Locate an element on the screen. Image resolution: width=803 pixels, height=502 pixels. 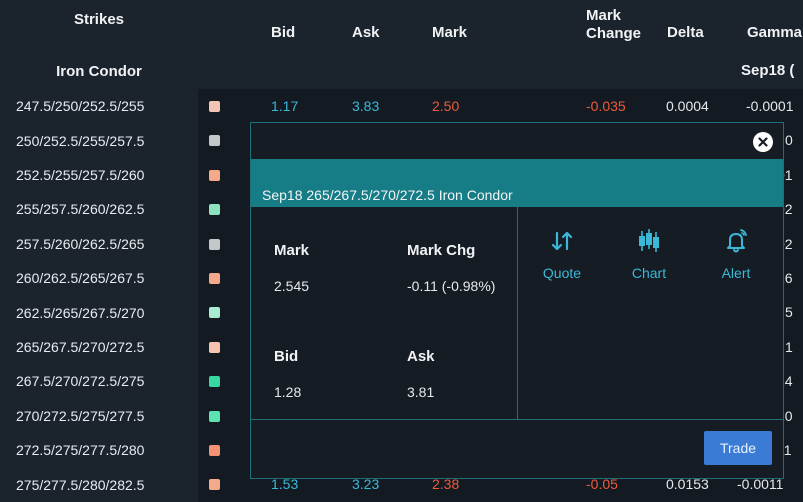
cell-gamma: -0.0001 is located at coordinates (770, 106).